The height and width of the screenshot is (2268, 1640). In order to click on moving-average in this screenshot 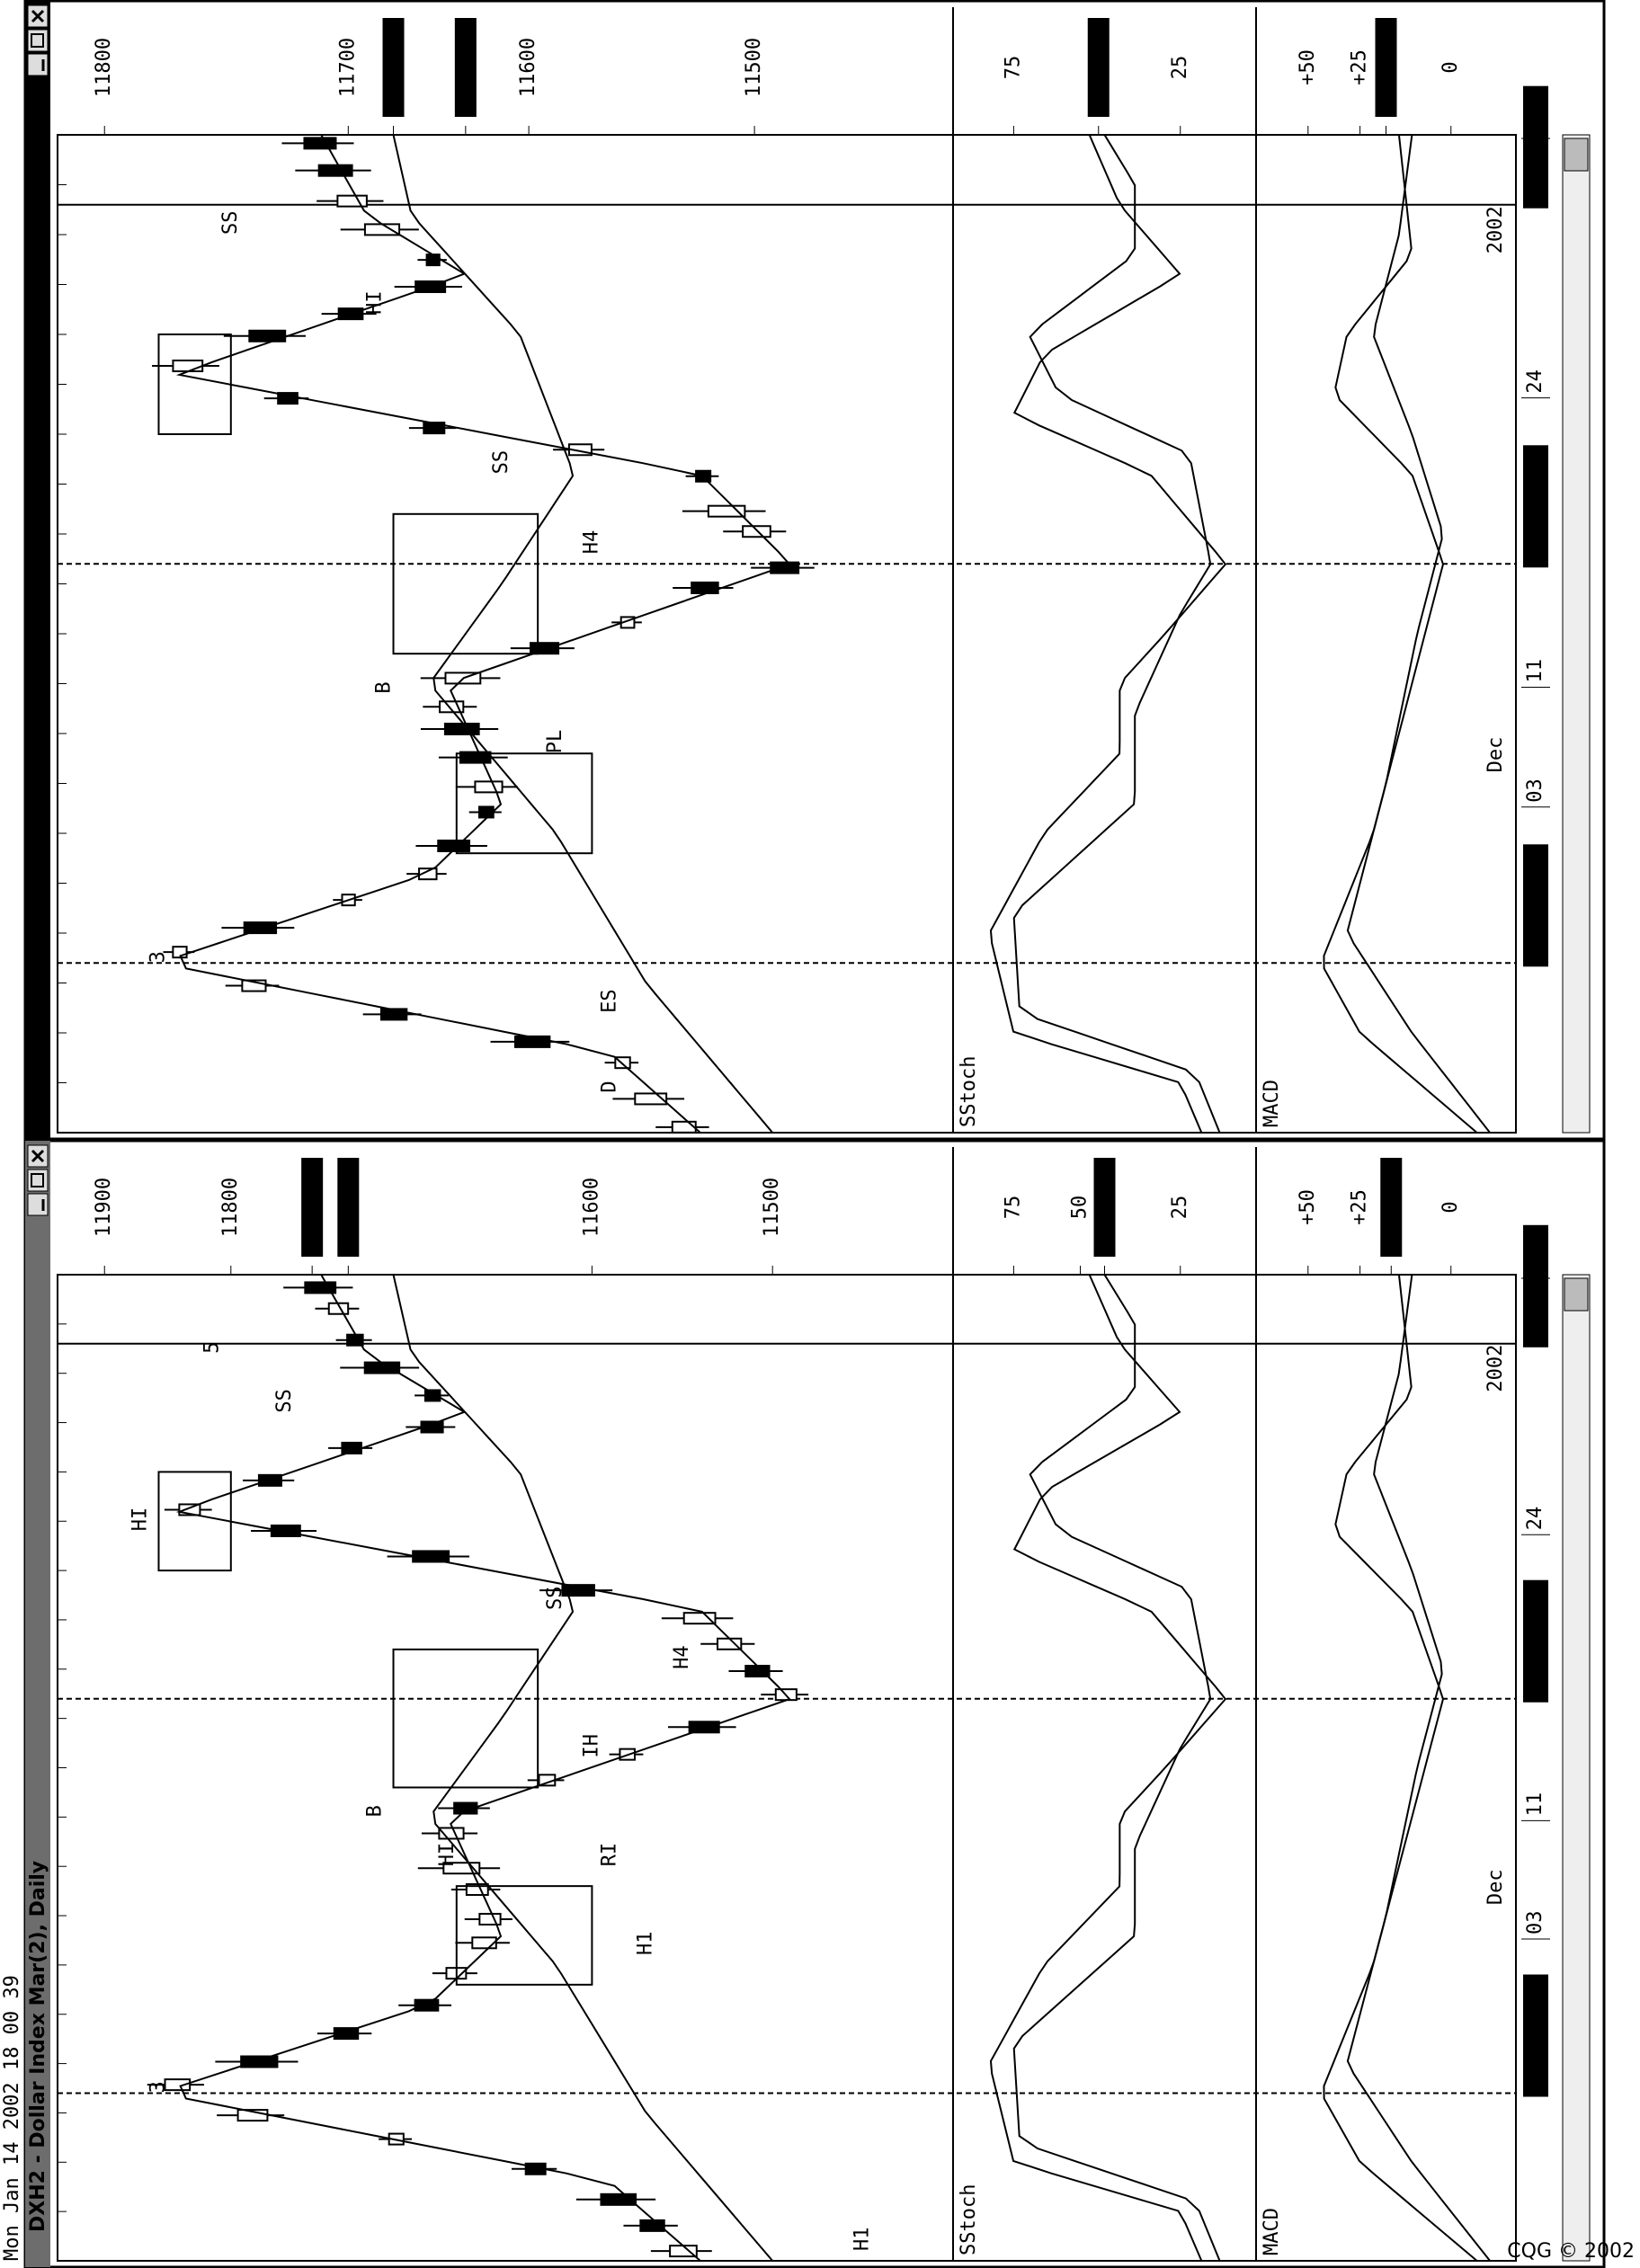, I will do `click(582, 1768)`.